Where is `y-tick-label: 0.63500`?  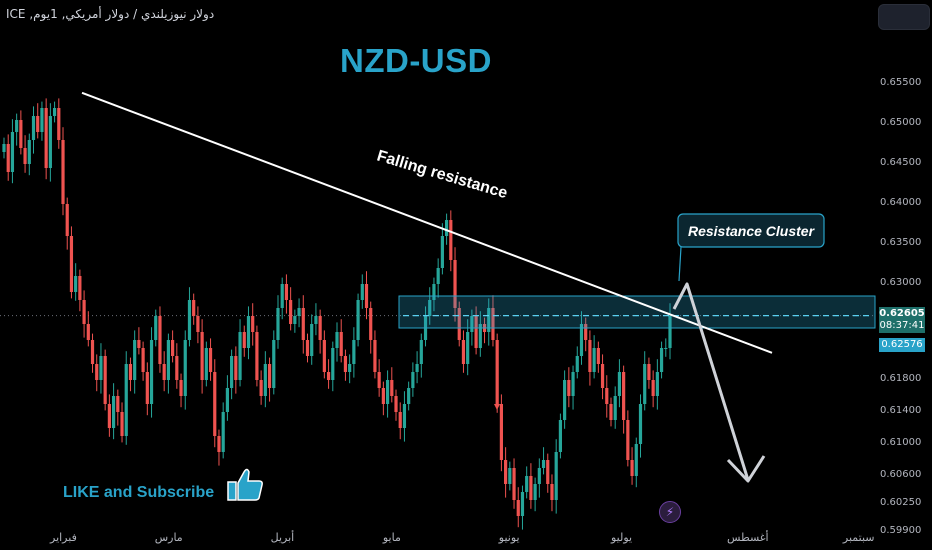 y-tick-label: 0.63500 is located at coordinates (901, 242).